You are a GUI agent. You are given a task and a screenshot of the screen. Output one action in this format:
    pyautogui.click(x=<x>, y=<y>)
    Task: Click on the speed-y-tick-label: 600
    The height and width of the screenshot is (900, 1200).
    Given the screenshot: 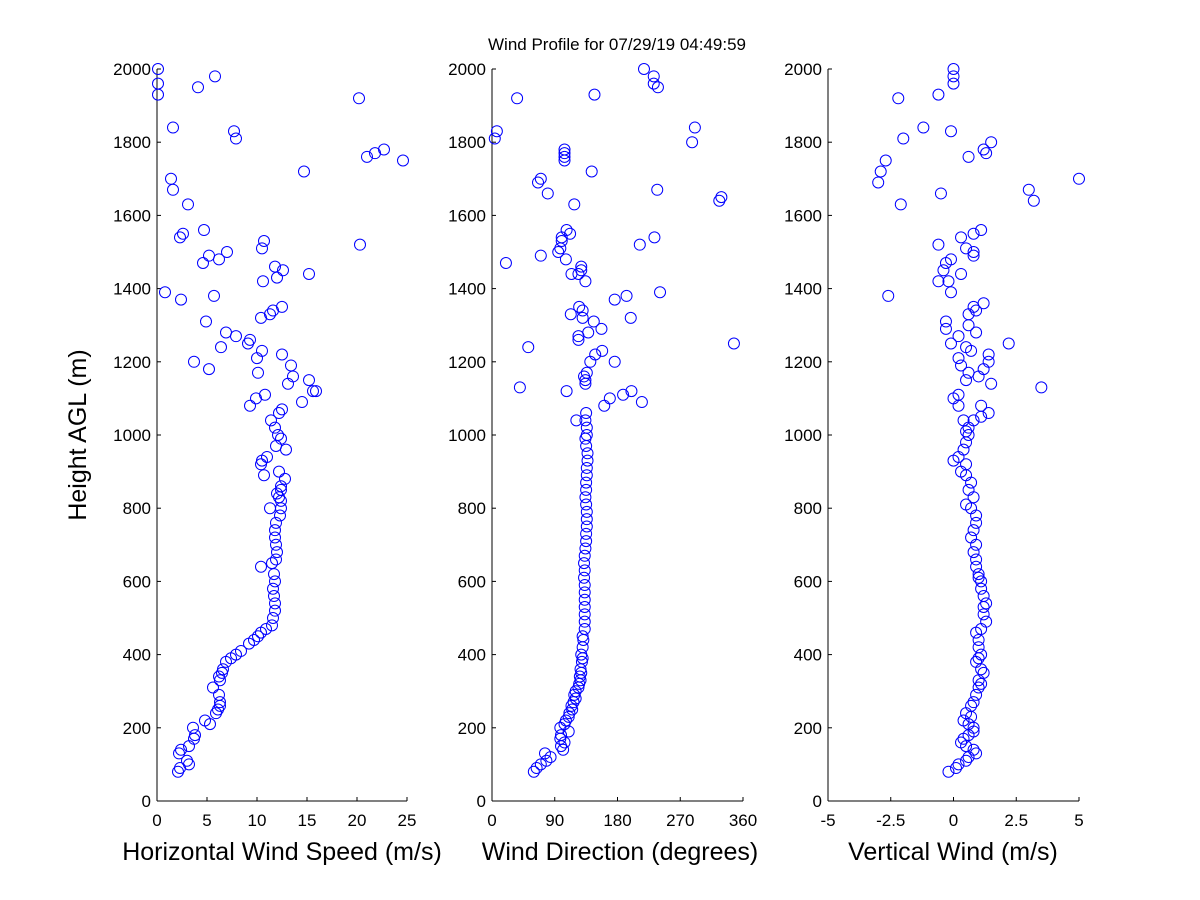 What is the action you would take?
    pyautogui.click(x=137, y=581)
    